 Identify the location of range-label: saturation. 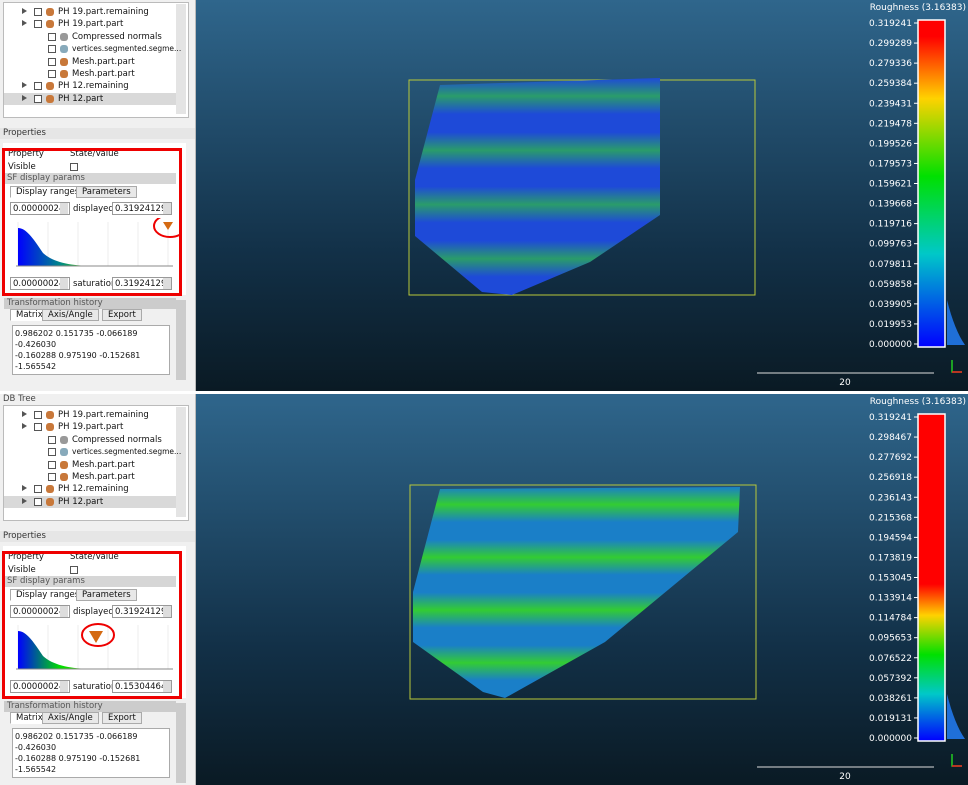
(95, 687).